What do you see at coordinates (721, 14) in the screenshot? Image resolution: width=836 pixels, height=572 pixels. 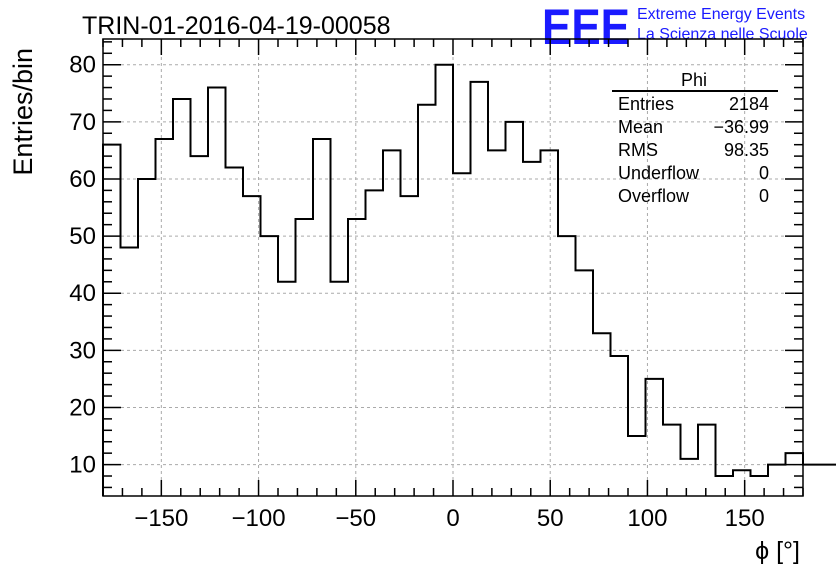 I see `eee-logo-line1: Extreme Energy Events` at bounding box center [721, 14].